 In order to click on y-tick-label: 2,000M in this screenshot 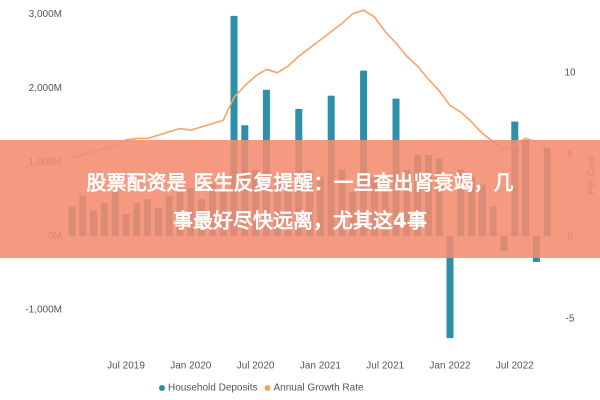, I will do `click(45, 88)`.